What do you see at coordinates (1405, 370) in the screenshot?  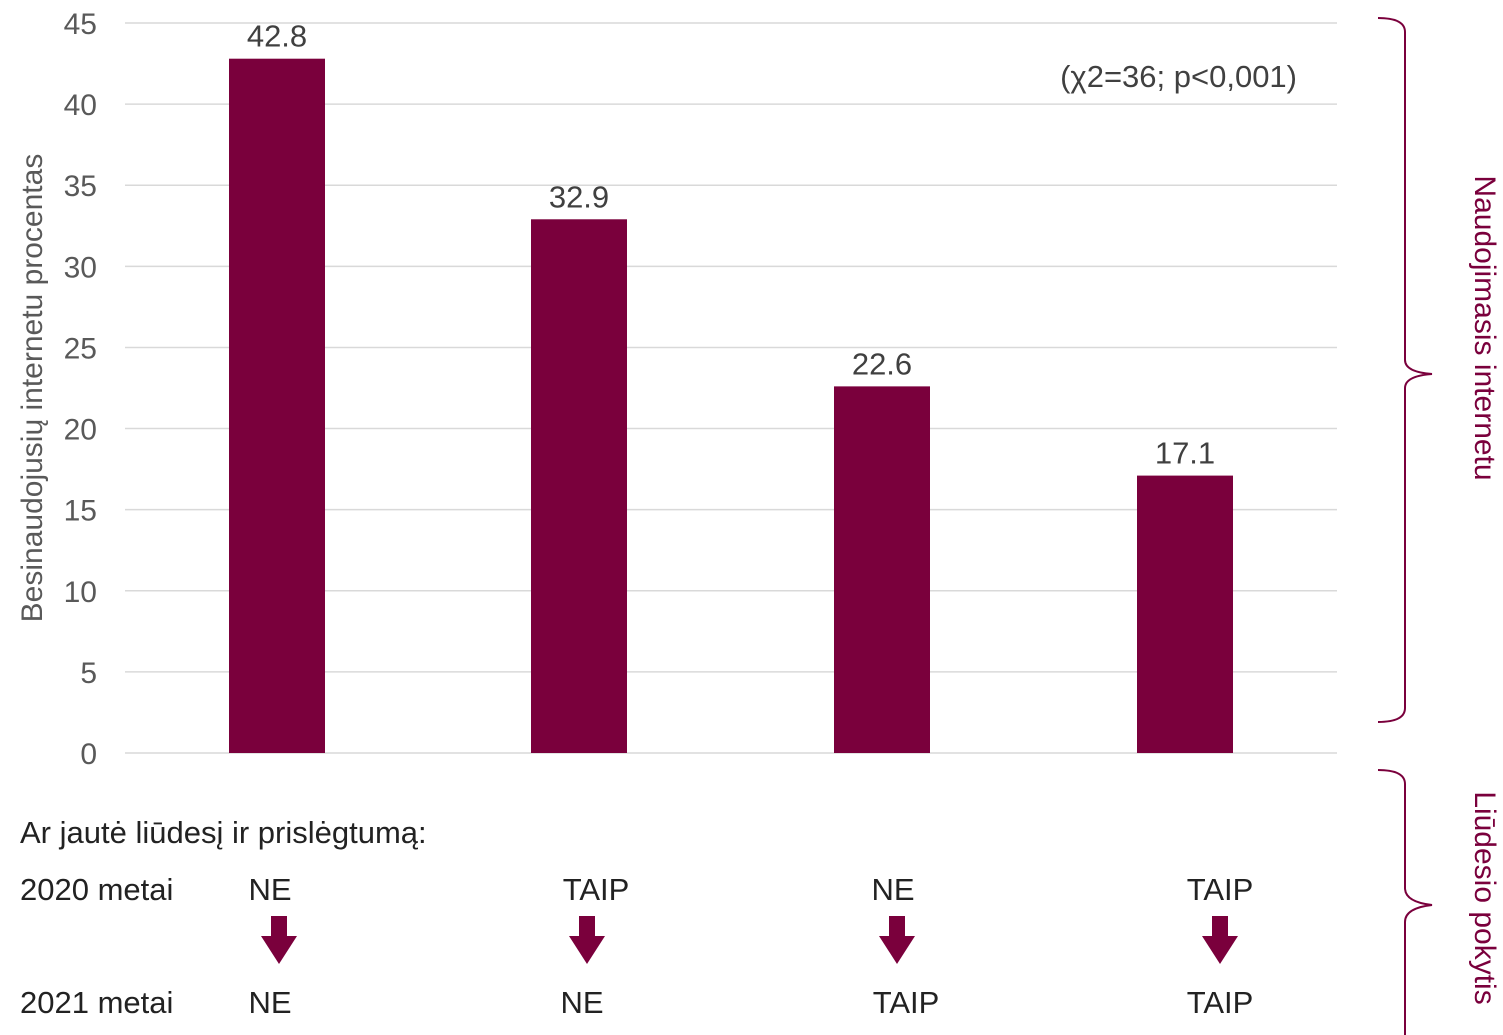 I see `brace-top` at bounding box center [1405, 370].